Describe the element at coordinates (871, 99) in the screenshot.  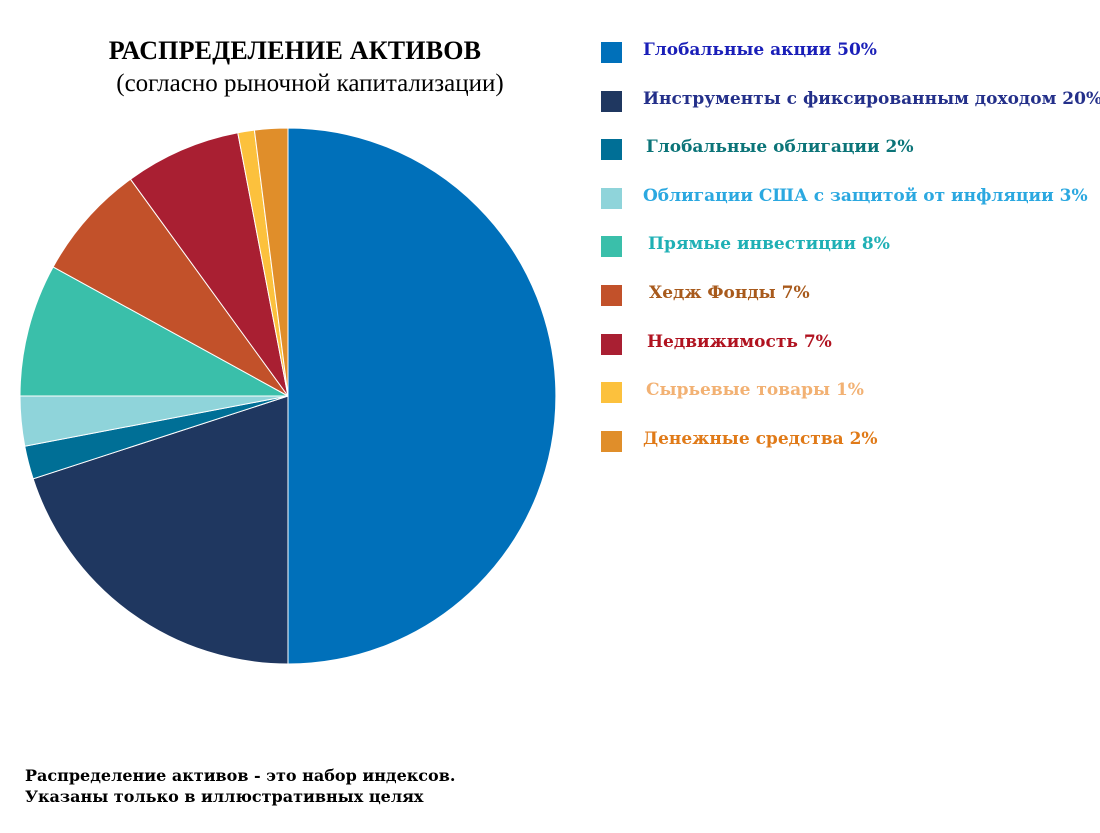
I see `legend-label: Инструменты с фиксированным доходом 20%` at that location.